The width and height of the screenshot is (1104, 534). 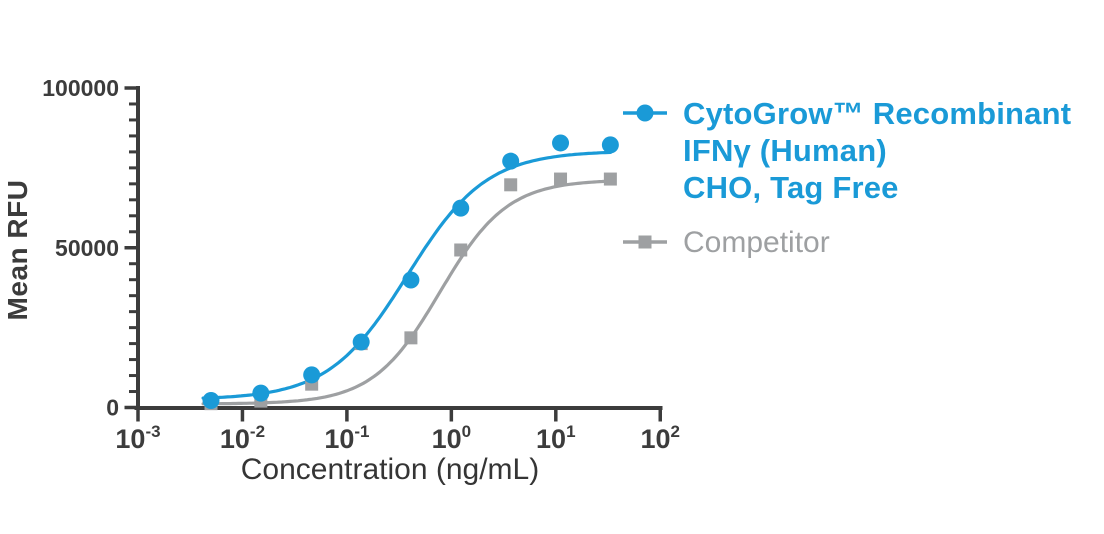 What do you see at coordinates (791, 187) in the screenshot?
I see `legend-label-line3: CHO, Tag Free` at bounding box center [791, 187].